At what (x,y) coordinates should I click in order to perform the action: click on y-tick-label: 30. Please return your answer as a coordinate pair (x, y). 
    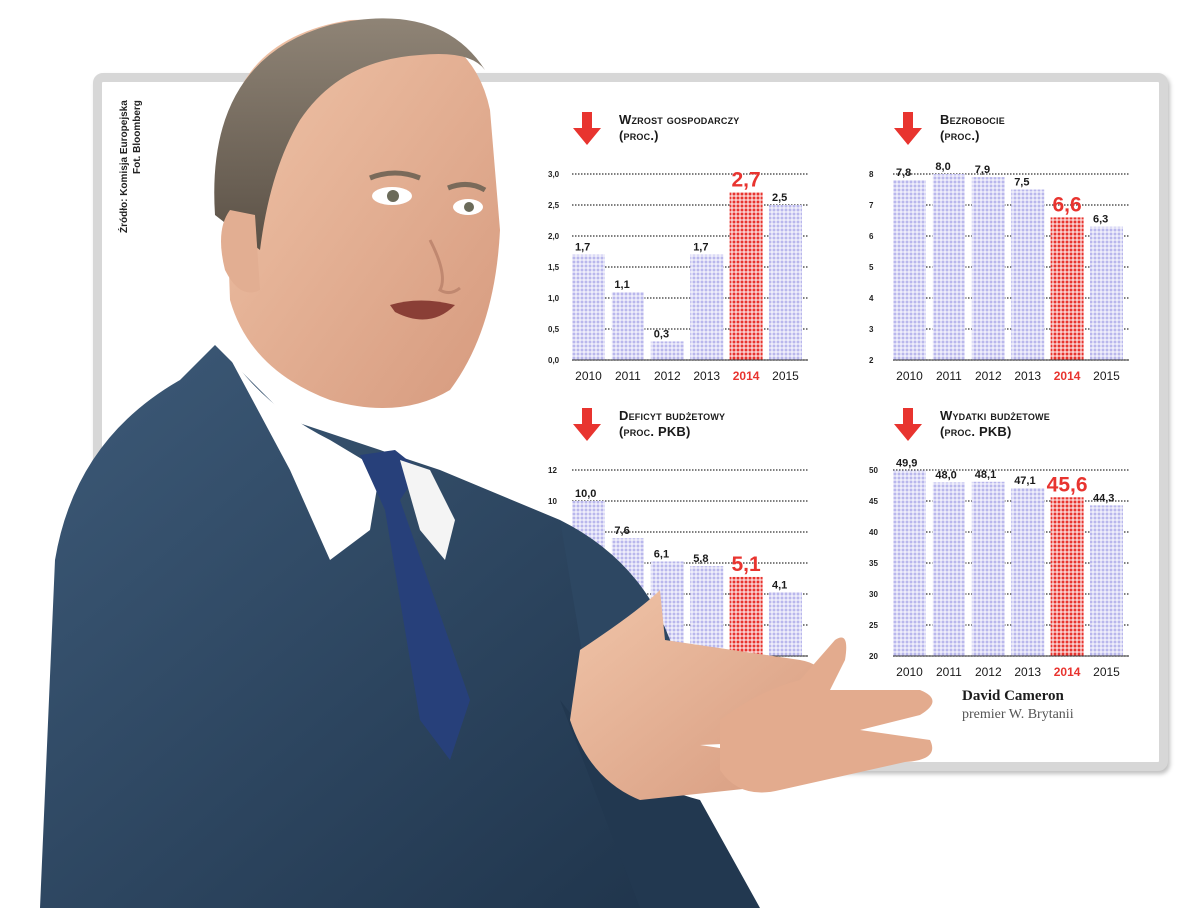
    Looking at the image, I should click on (873, 594).